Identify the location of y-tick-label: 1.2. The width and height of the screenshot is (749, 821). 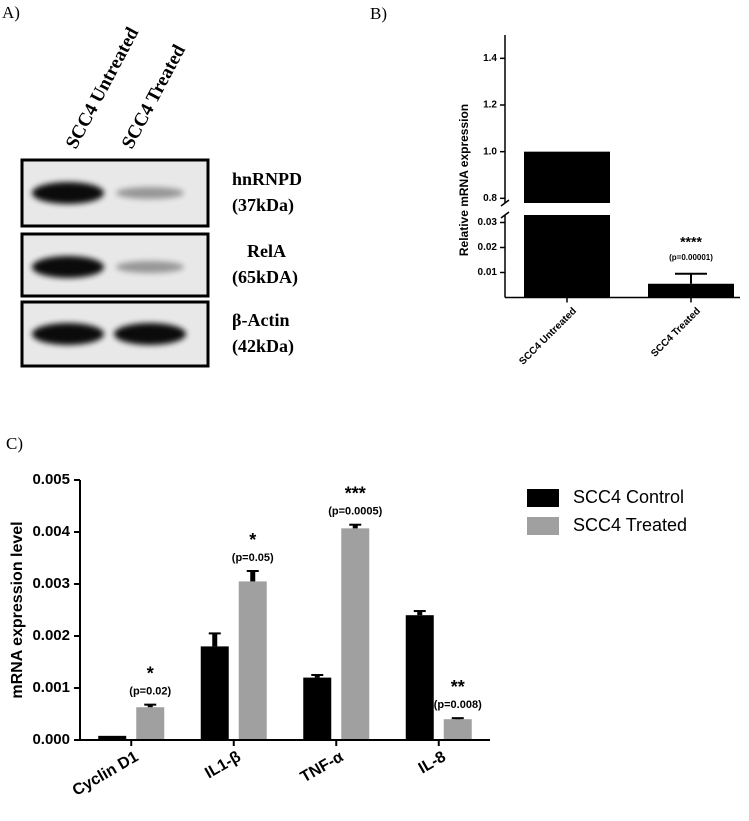
(490, 105).